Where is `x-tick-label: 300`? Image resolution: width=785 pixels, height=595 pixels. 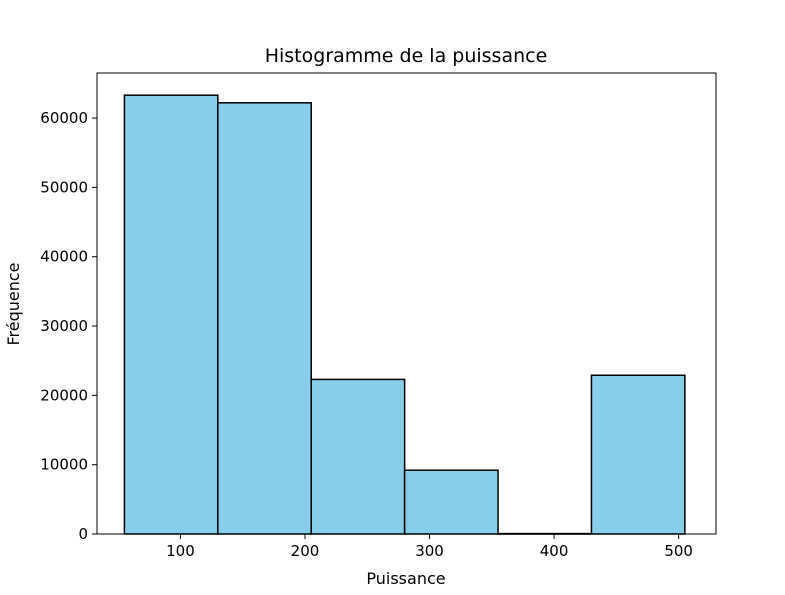
x-tick-label: 300 is located at coordinates (429, 551).